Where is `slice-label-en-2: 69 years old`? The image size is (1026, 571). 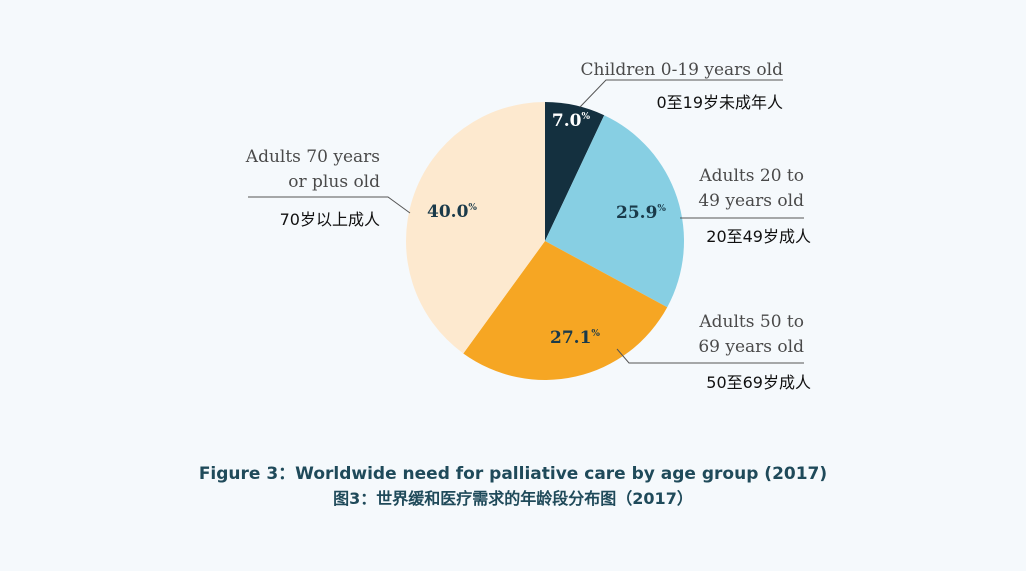
slice-label-en-2: 69 years old is located at coordinates (751, 347).